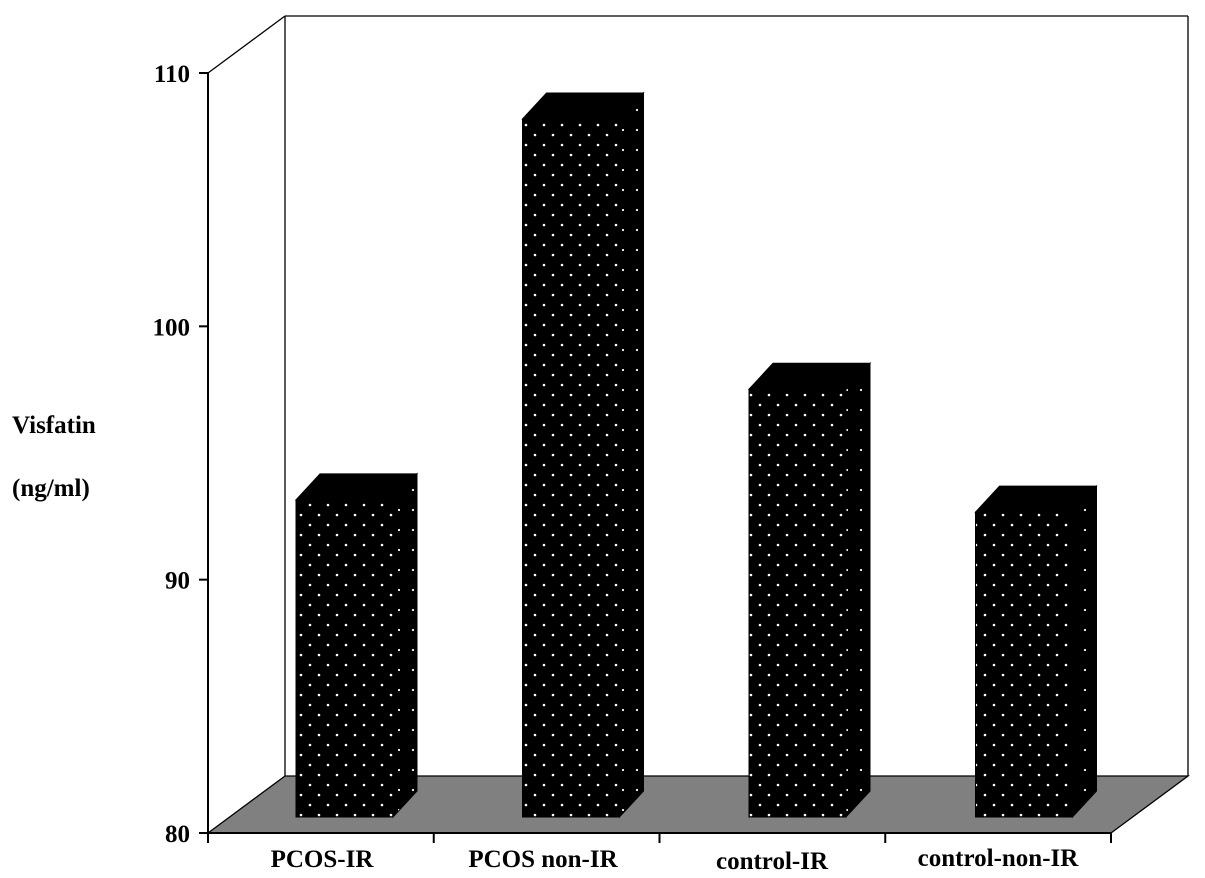  What do you see at coordinates (54, 425) in the screenshot?
I see `y-axis-label-line-1: Visfatin` at bounding box center [54, 425].